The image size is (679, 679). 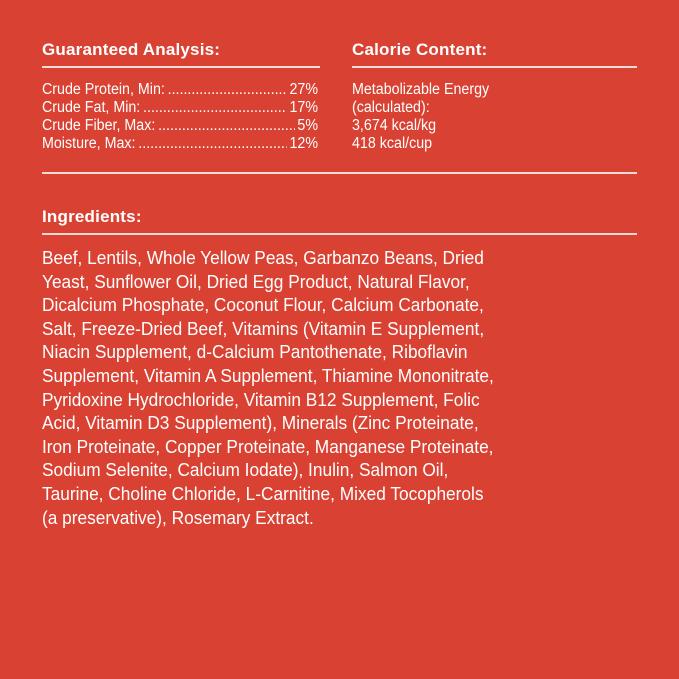 I want to click on analysis-row: Crude Fiber, Max: 5%, so click(x=180, y=126).